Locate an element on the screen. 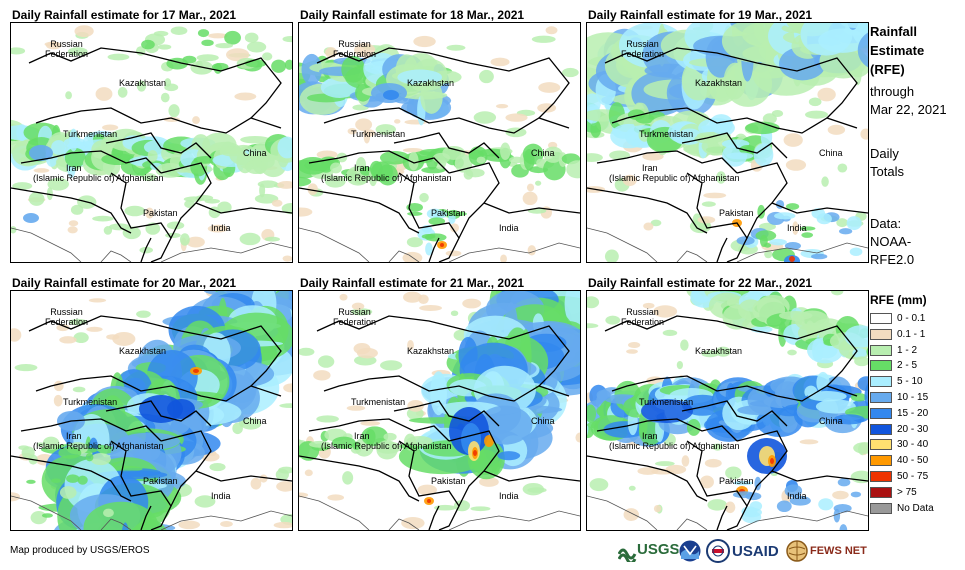  legend-label: 20 - 30 is located at coordinates (913, 429).